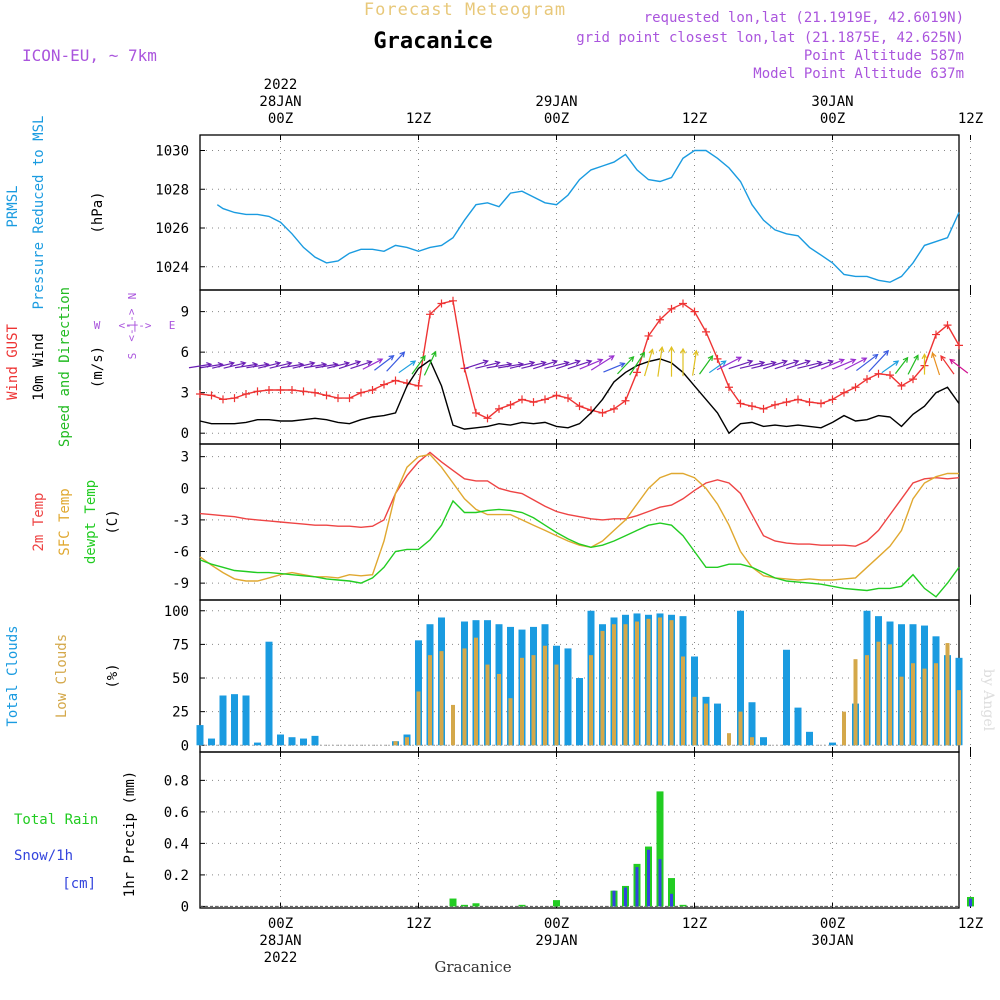 The image size is (1000, 1000). What do you see at coordinates (65, 367) in the screenshot?
I see `panel-label: Speed and Direction` at bounding box center [65, 367].